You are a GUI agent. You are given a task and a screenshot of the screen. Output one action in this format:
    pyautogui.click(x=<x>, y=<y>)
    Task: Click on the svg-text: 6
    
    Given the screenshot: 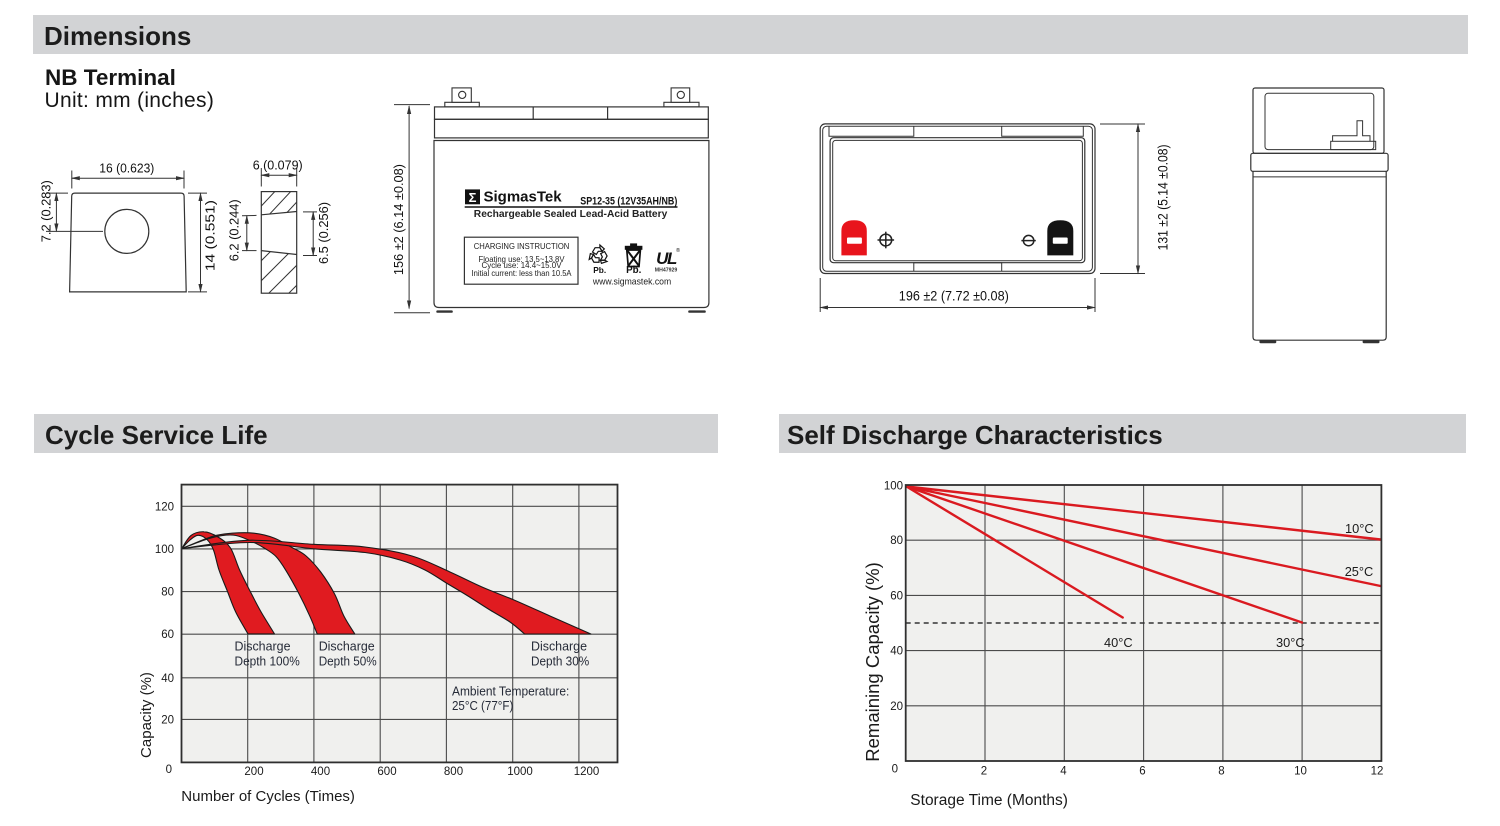 What is the action you would take?
    pyautogui.click(x=1142, y=772)
    